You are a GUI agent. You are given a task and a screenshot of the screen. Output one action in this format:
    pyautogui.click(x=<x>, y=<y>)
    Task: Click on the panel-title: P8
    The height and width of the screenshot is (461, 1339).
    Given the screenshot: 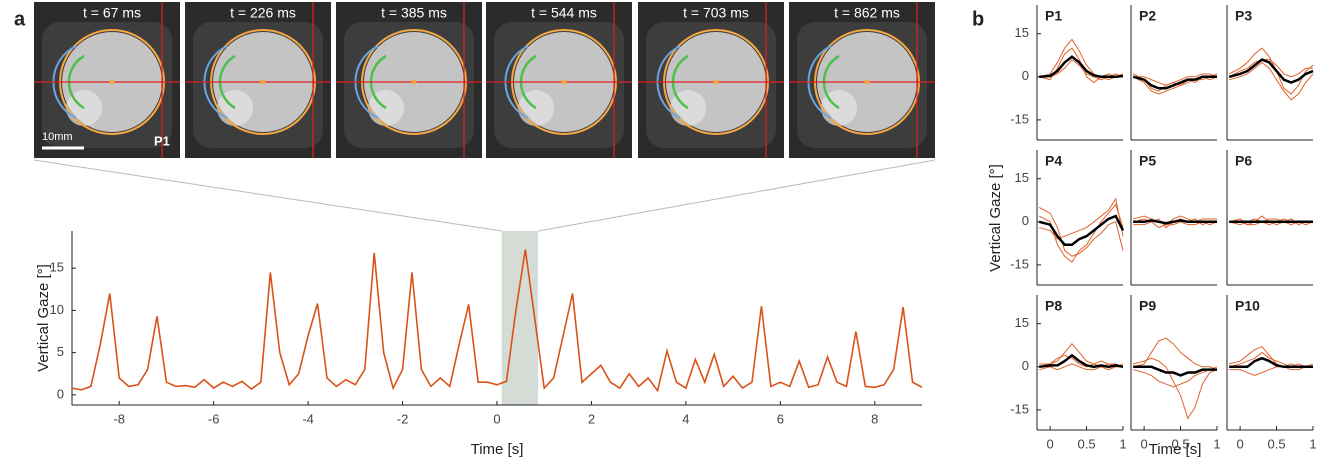 What is the action you would take?
    pyautogui.click(x=1053, y=306)
    